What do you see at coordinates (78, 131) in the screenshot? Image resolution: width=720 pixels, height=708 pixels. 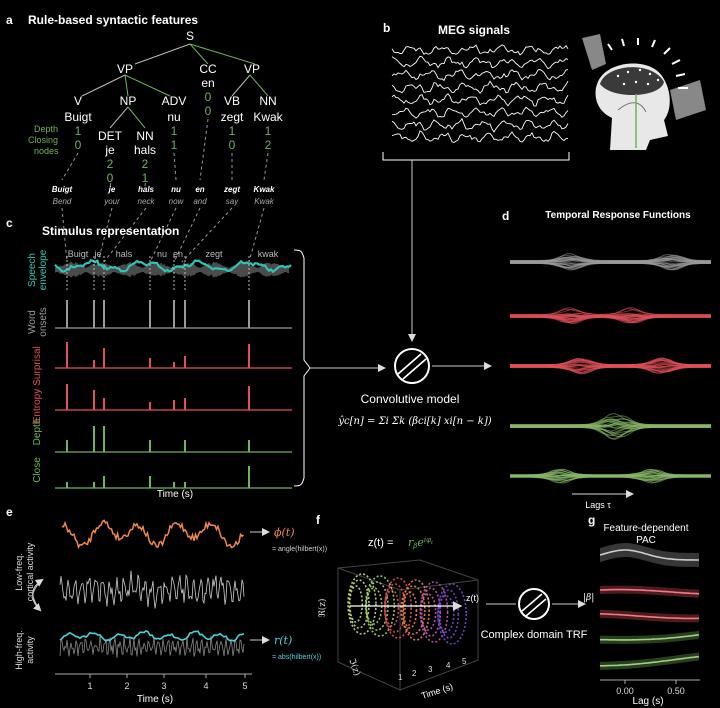 I see `leaf-depth-value: 1` at bounding box center [78, 131].